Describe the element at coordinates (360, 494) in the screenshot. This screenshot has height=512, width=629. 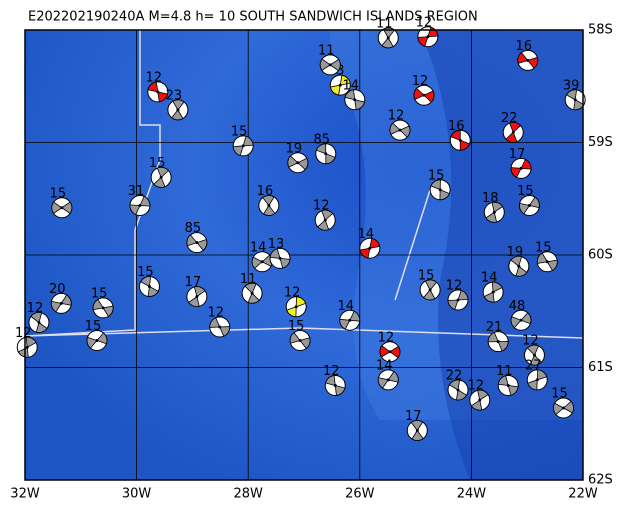
I see `x-tick-label: 26W` at that location.